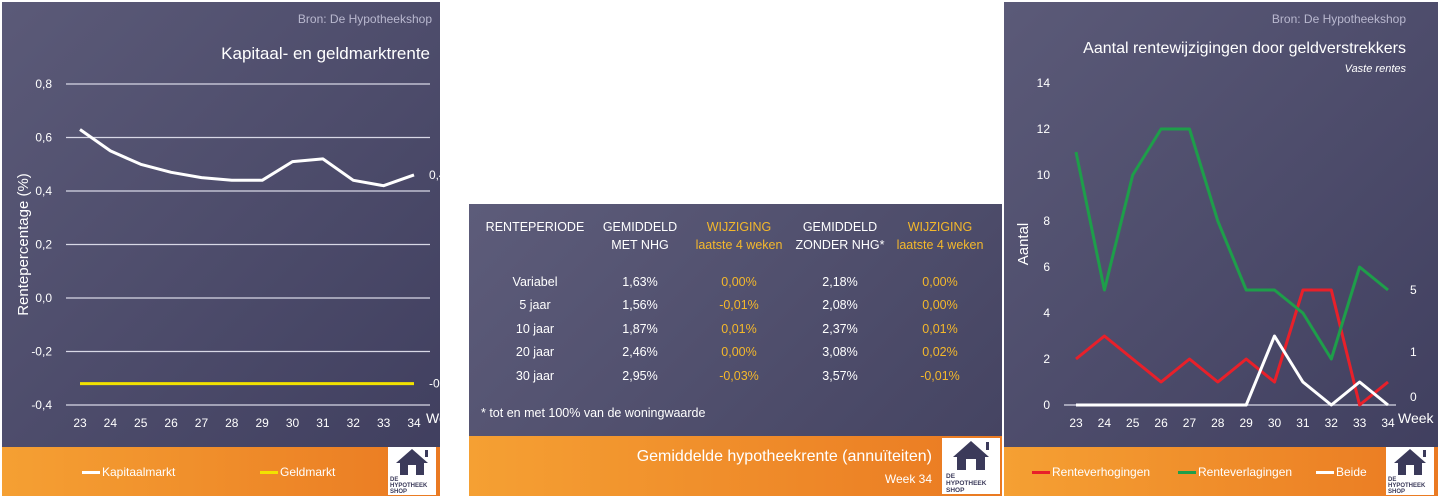 This screenshot has width=1440, height=498. I want to click on table-title: Gemiddelde hypotheekrente (annuïteiten), so click(784, 456).